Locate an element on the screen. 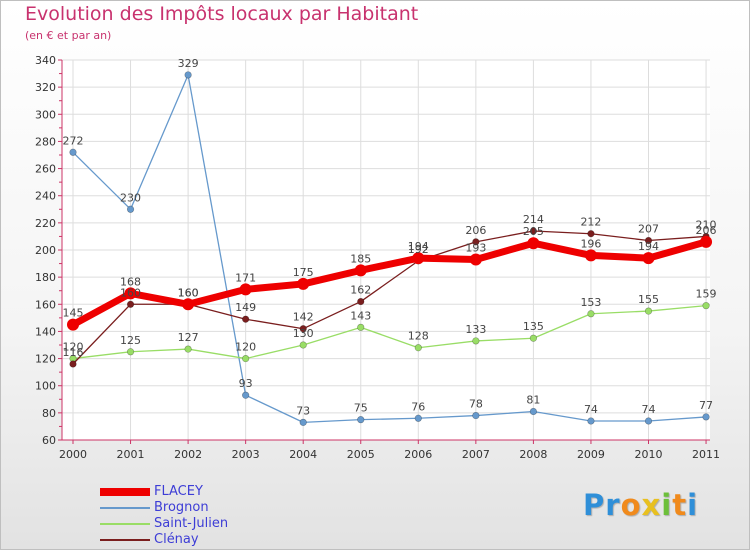  data-label-saint-julien: 133 is located at coordinates (475, 329).